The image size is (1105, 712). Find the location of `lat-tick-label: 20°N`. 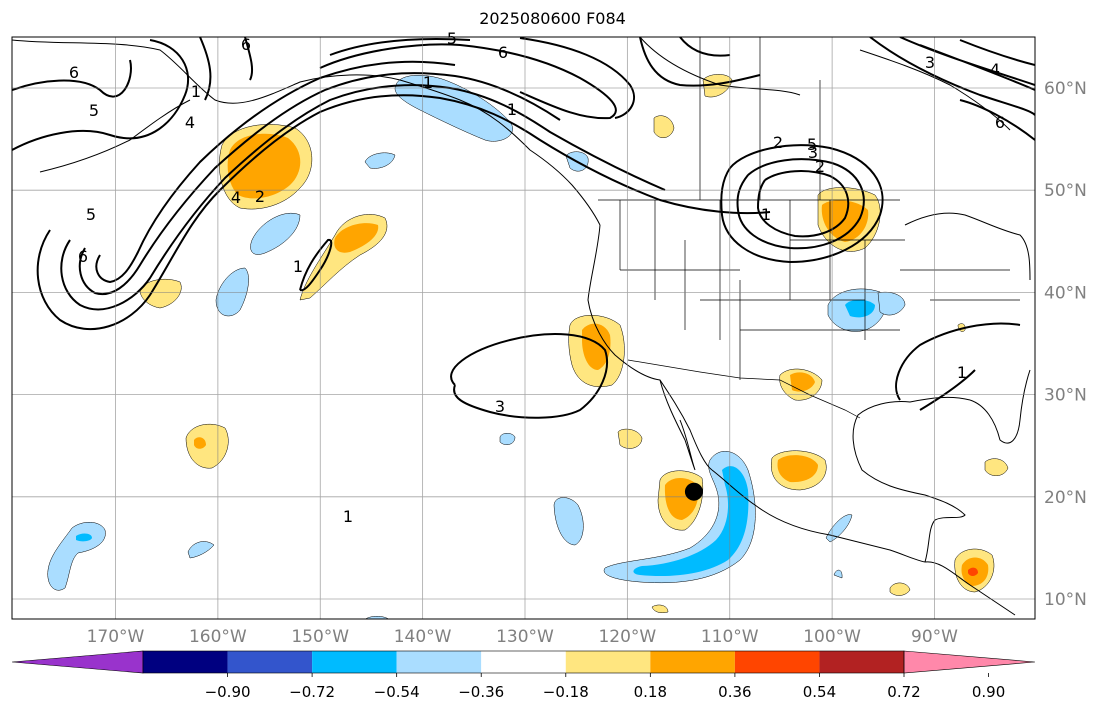

lat-tick-label: 20°N is located at coordinates (1065, 498).